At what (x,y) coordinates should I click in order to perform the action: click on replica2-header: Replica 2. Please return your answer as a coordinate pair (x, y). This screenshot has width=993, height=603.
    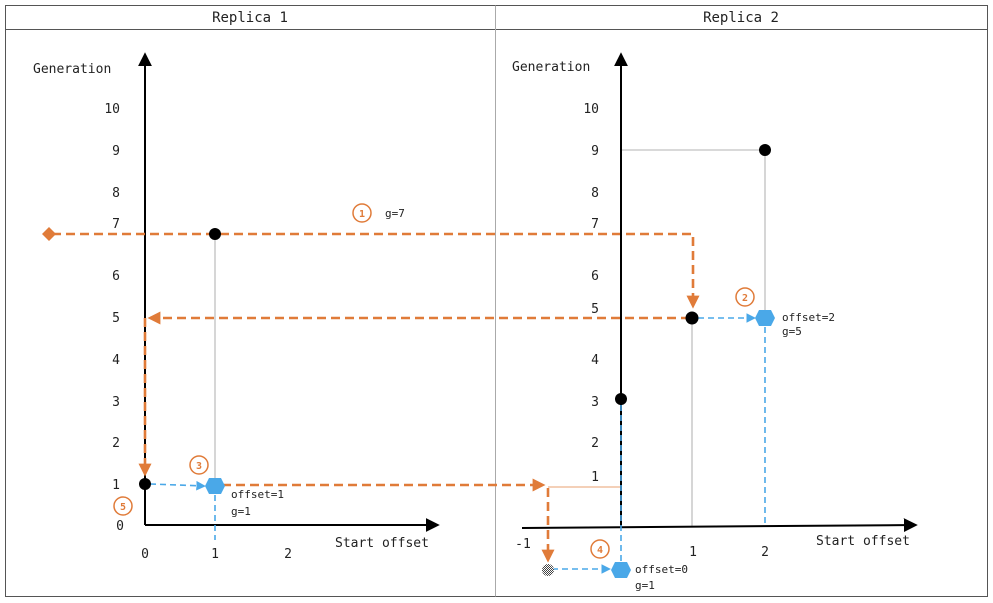
    Looking at the image, I should click on (741, 18).